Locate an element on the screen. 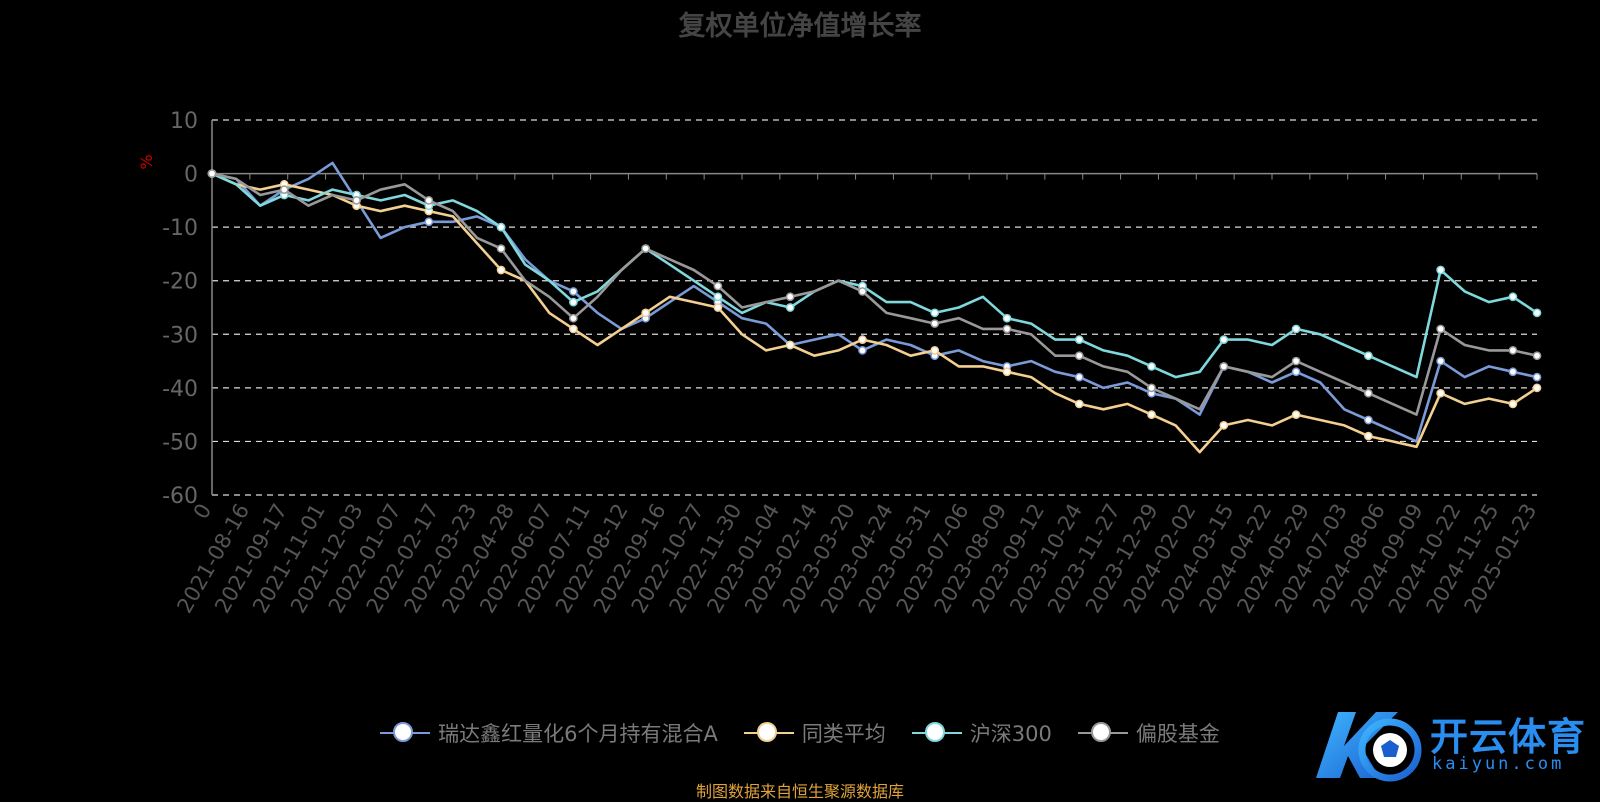 This screenshot has width=1600, height=802. legend-label-csi300: 沪深300 is located at coordinates (1010, 734).